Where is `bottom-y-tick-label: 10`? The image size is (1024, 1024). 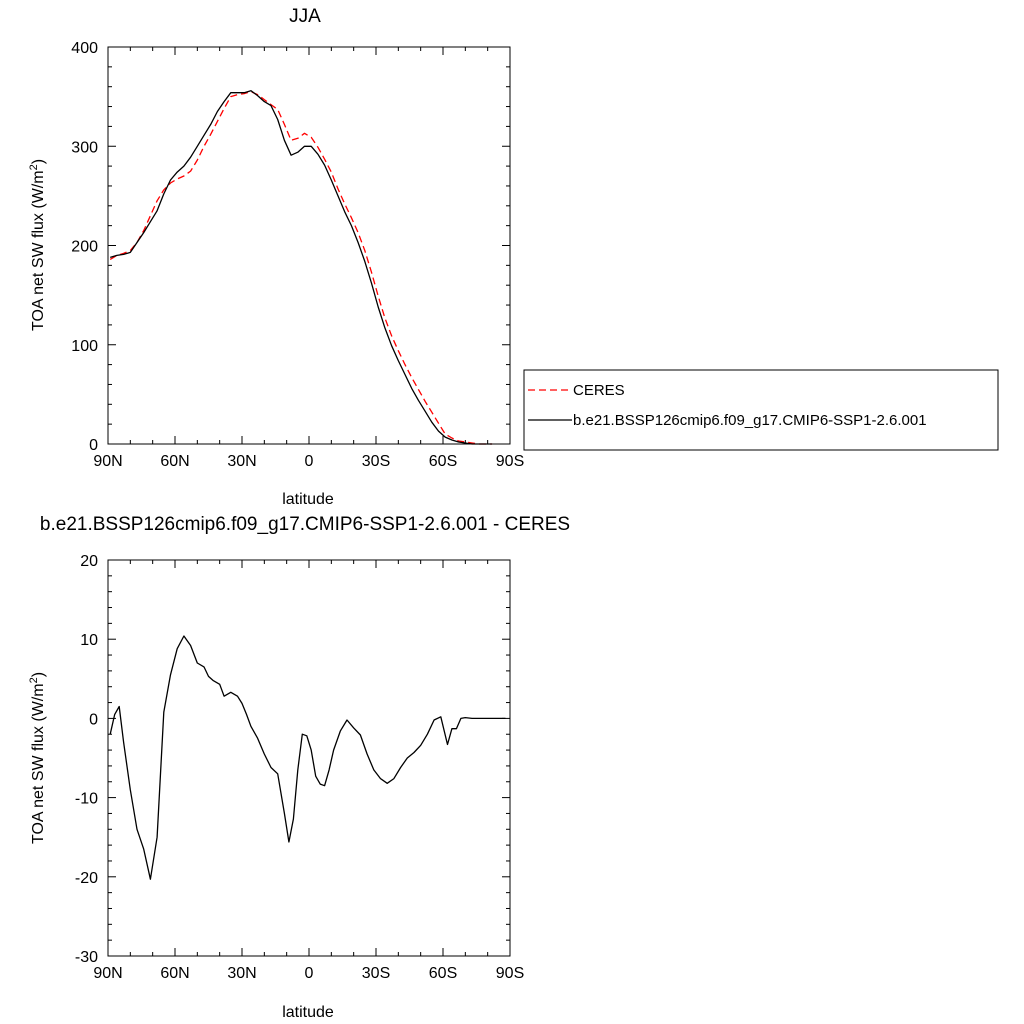 bottom-y-tick-label: 10 is located at coordinates (89, 640).